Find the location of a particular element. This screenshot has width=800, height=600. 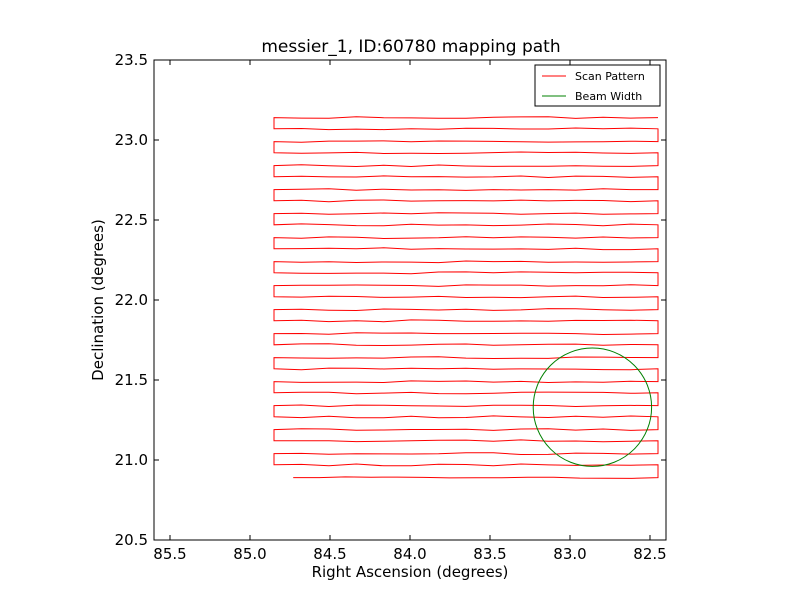

y-tick-label: 20.5 is located at coordinates (131, 540).